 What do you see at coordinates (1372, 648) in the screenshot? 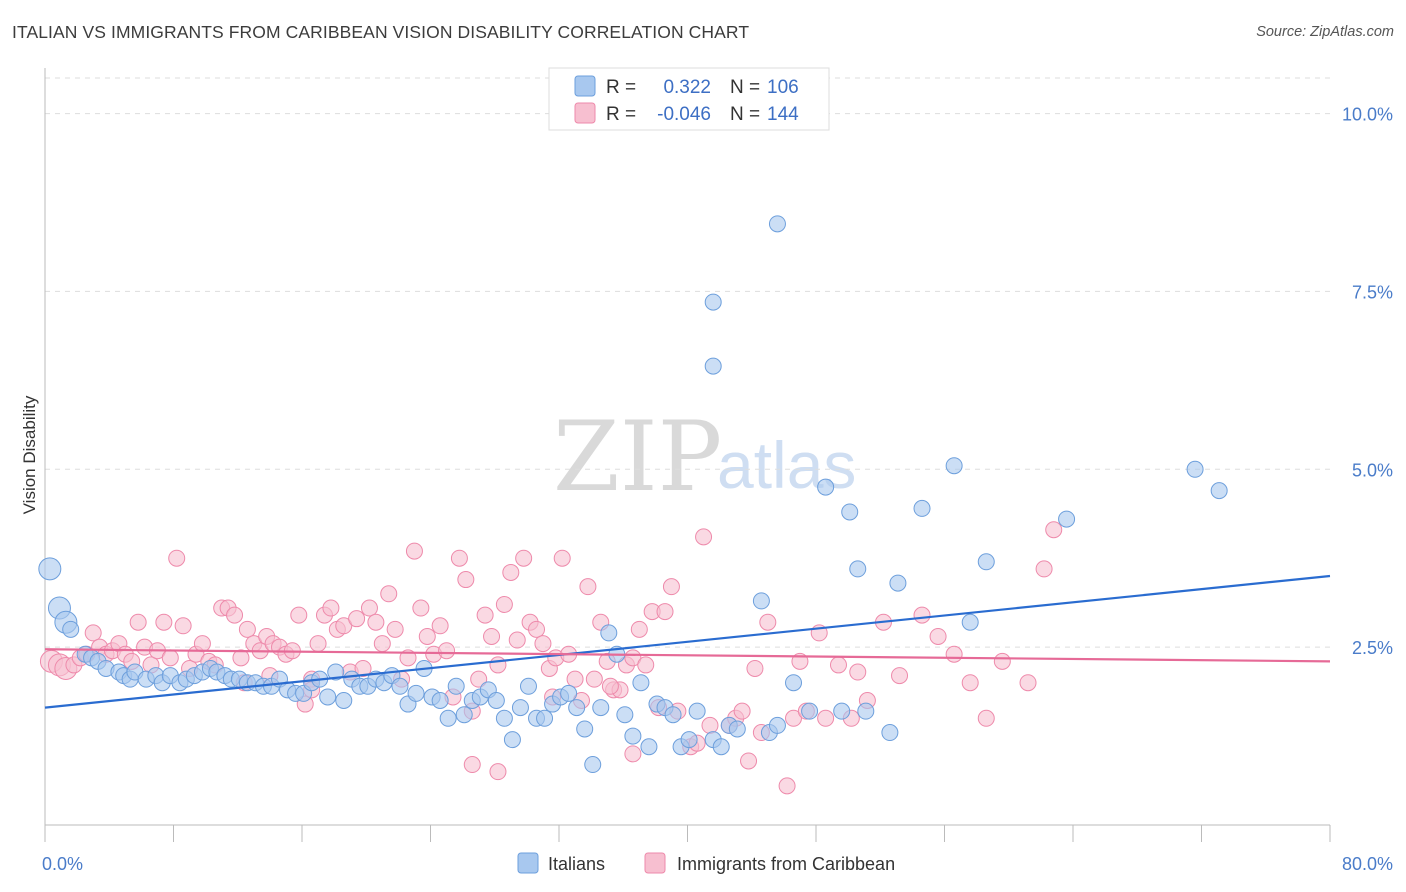
I see `y-tick-label-0: 2.5%` at bounding box center [1372, 648].